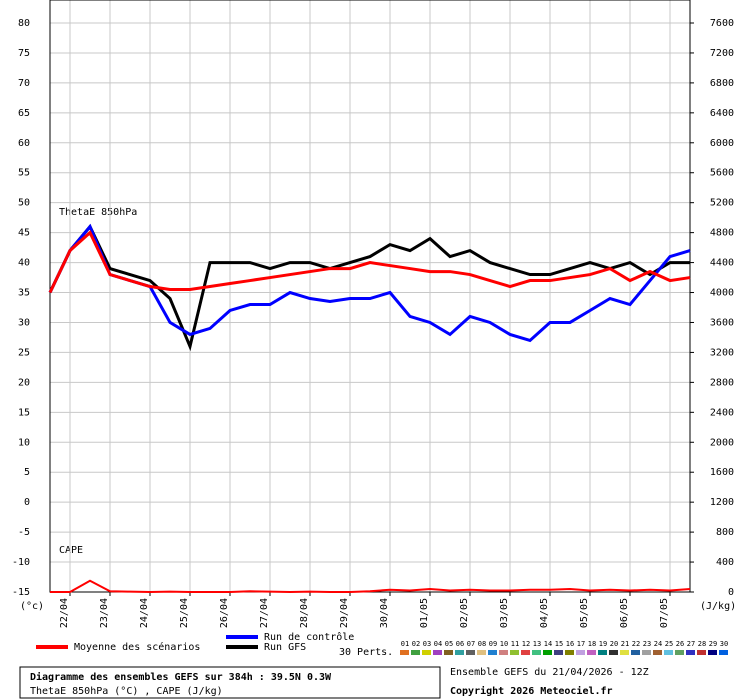 This screenshot has height=700, width=740. I want to click on y-tick-label: 5, so click(27, 472).